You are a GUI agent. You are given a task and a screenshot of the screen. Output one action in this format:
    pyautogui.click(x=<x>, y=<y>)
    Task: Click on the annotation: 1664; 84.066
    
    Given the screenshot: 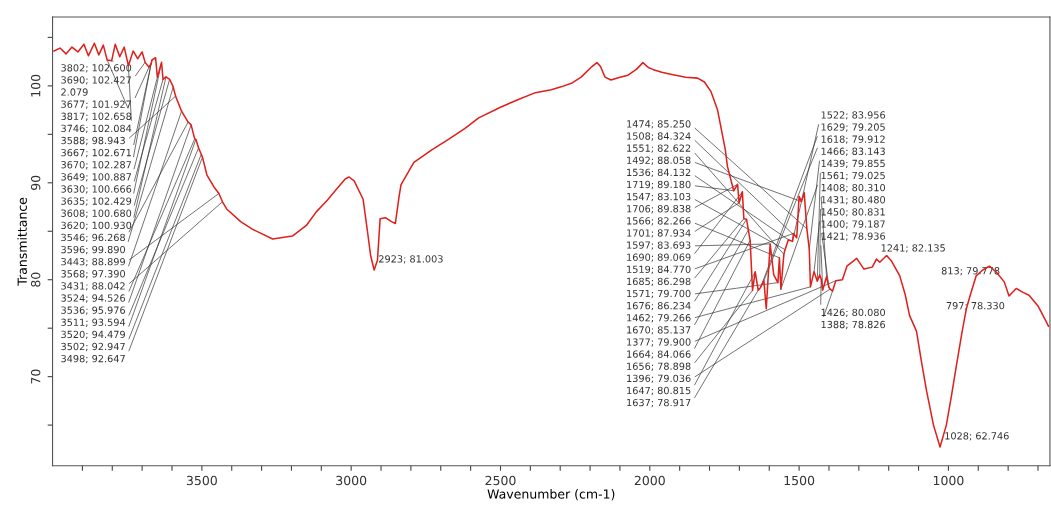 What is the action you would take?
    pyautogui.click(x=659, y=354)
    